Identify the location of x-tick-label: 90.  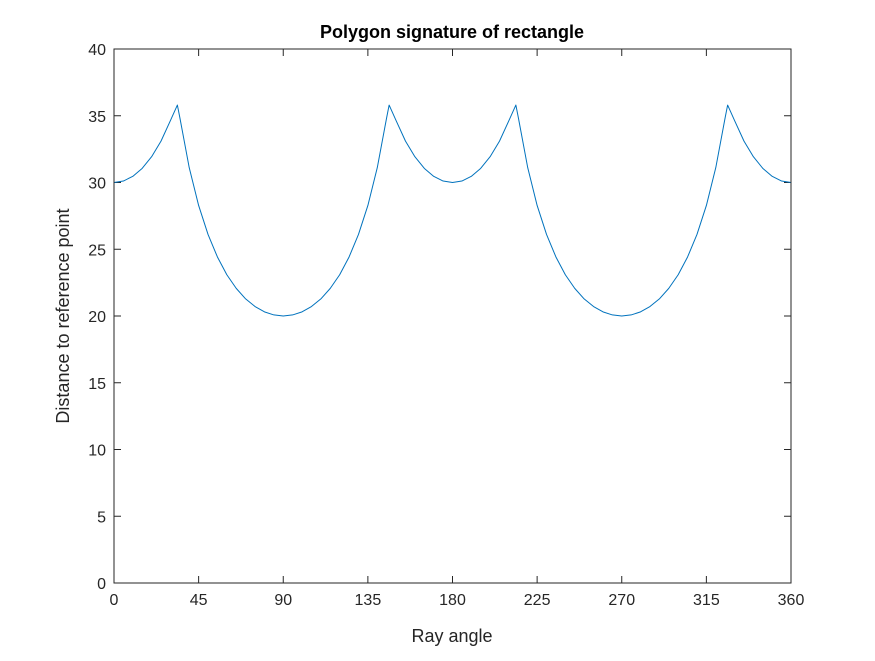
(283, 600).